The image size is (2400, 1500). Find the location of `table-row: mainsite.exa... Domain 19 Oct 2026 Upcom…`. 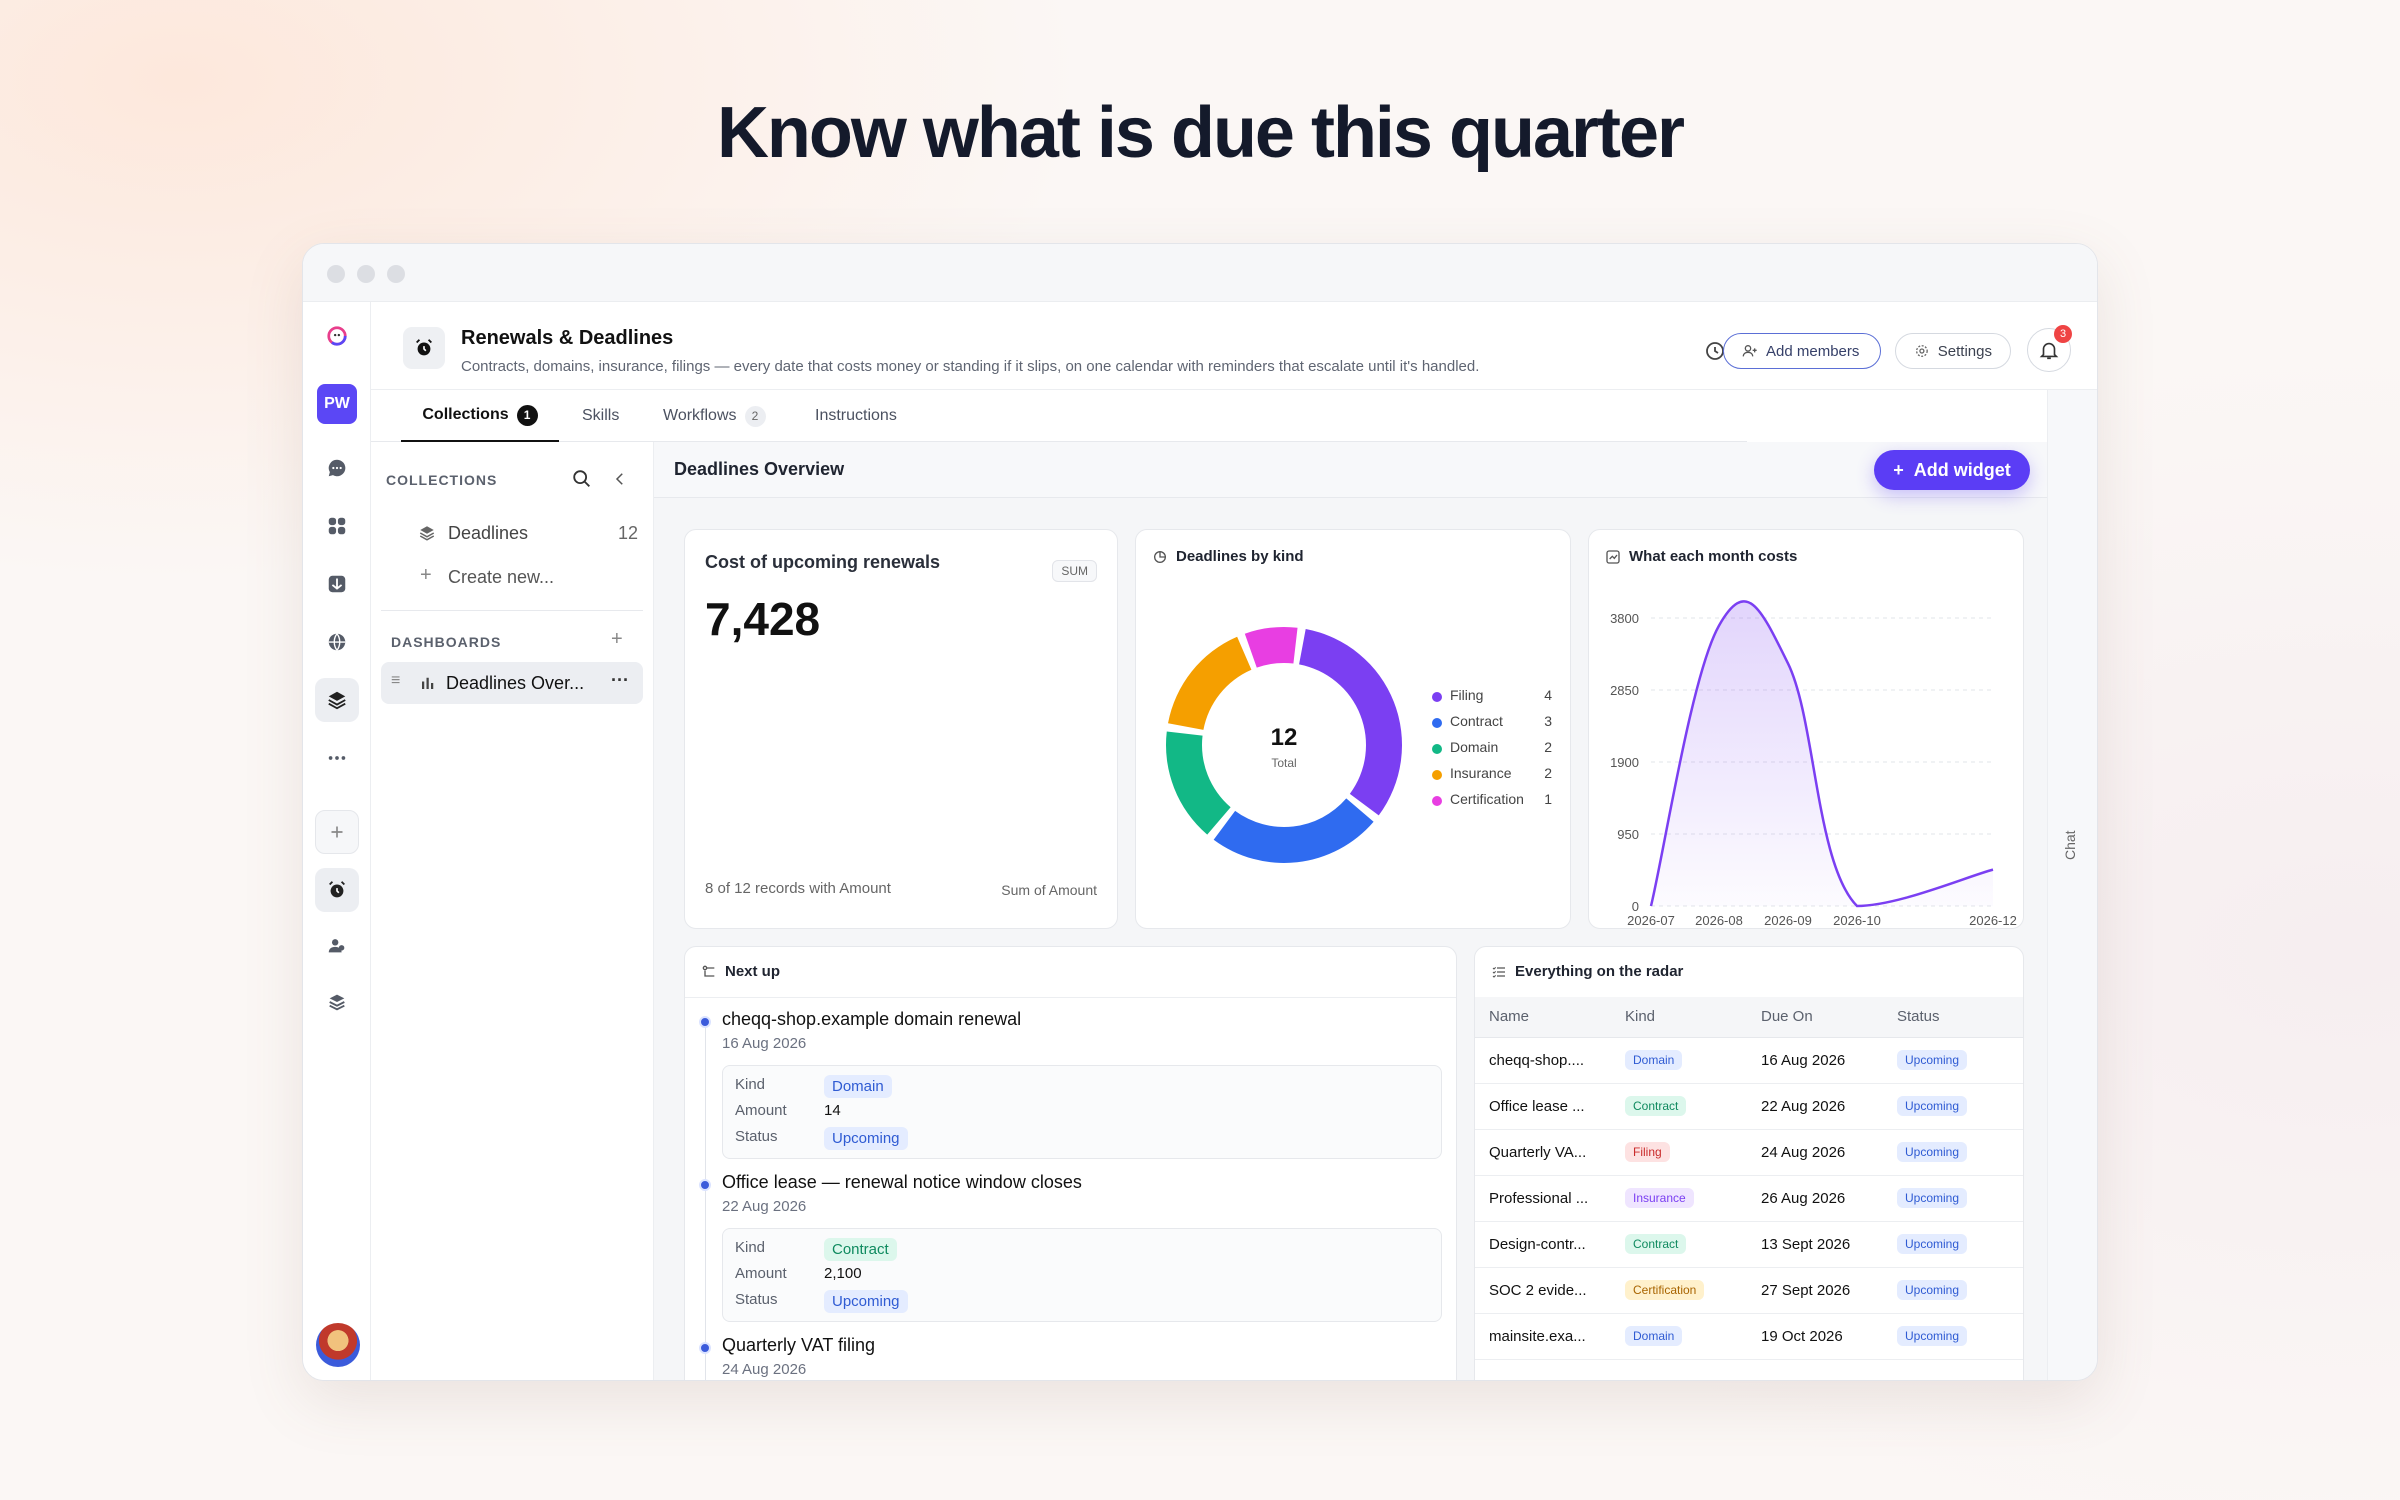

table-row: mainsite.exa... Domain 19 Oct 2026 Upcom… is located at coordinates (1749, 1336).